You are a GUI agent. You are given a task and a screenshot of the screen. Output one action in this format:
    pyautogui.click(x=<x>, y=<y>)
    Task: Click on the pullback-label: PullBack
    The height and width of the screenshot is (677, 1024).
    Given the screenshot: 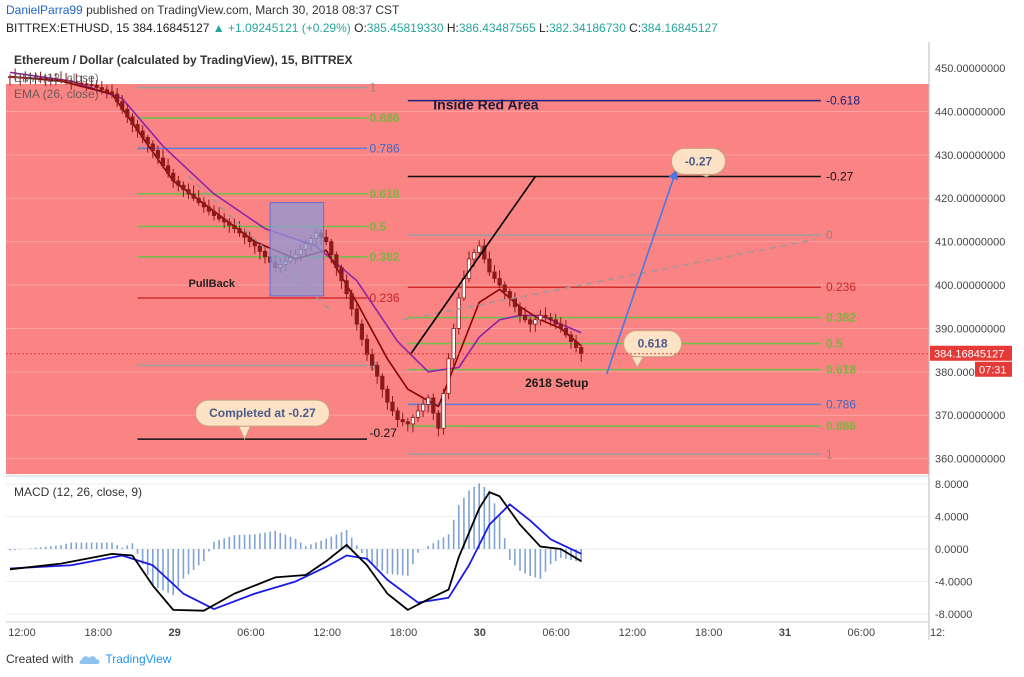 What is the action you would take?
    pyautogui.click(x=212, y=284)
    